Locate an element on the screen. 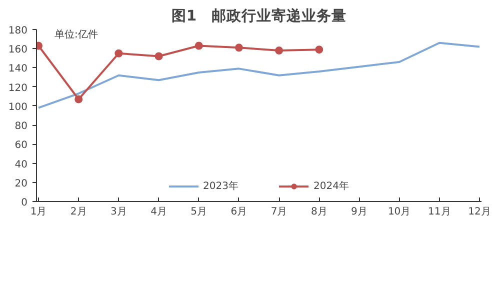  x-tick-label: 10月 is located at coordinates (399, 212).